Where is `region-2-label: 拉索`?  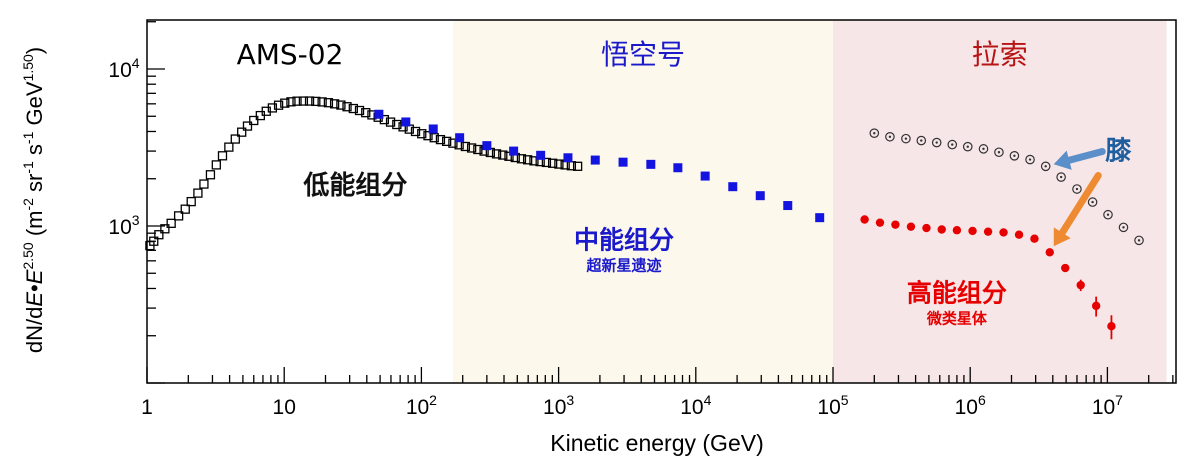
region-2-label: 拉索 is located at coordinates (1000, 54).